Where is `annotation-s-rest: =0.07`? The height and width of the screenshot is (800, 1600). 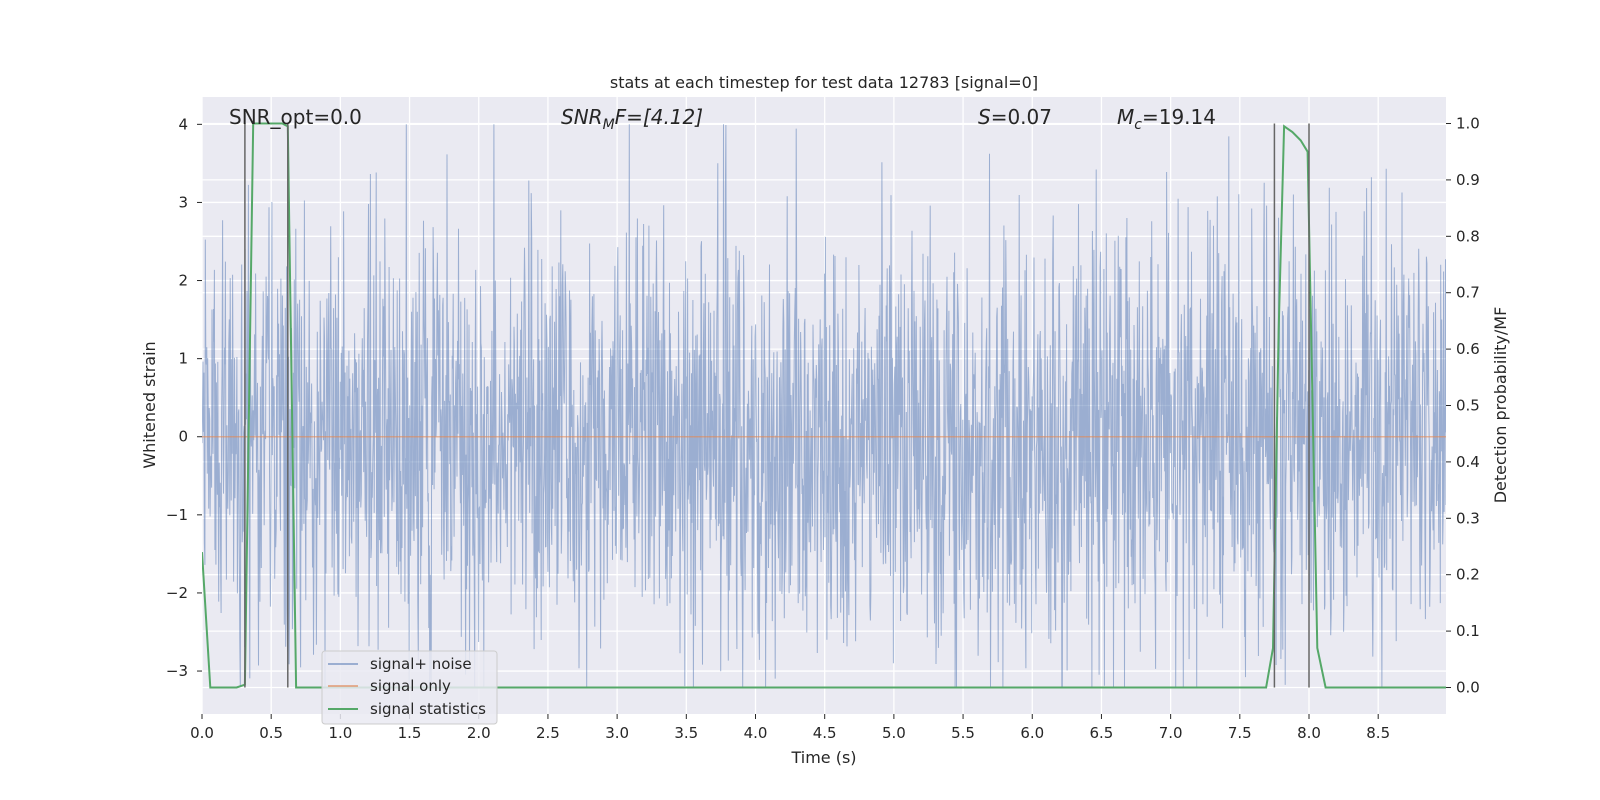 annotation-s-rest: =0.07 is located at coordinates (1021, 117).